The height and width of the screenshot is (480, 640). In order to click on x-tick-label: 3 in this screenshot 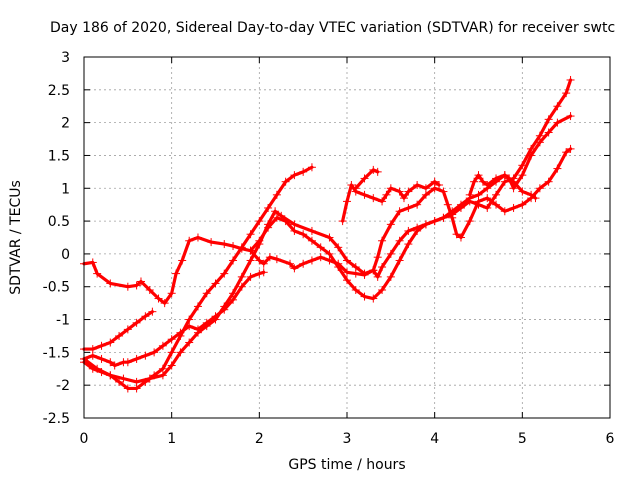, I will do `click(347, 439)`.